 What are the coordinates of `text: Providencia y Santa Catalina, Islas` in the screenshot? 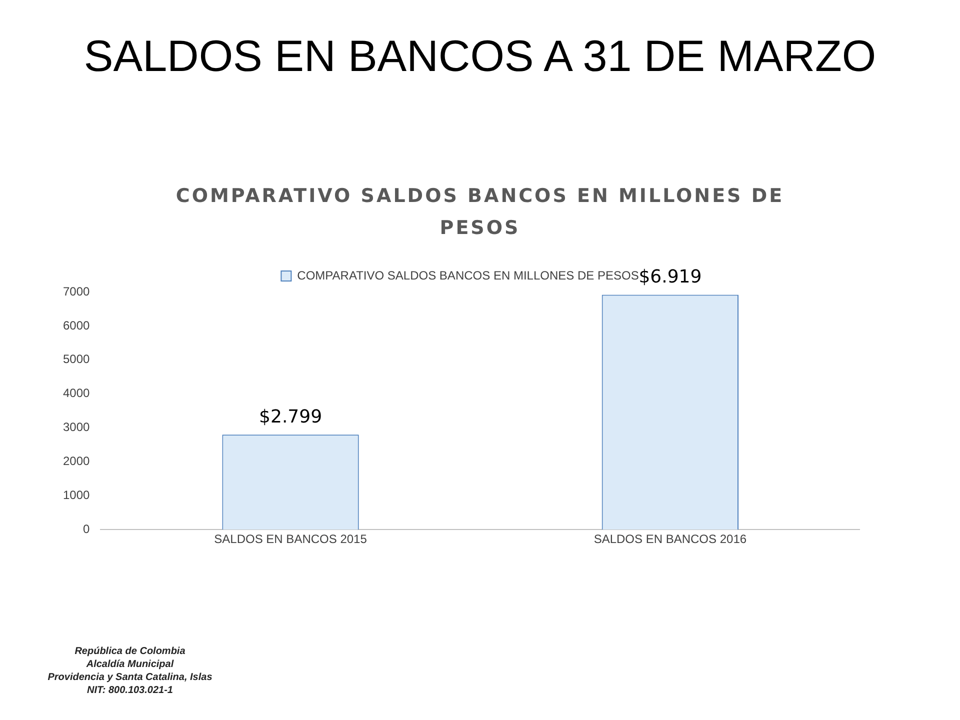 It's located at (130, 677).